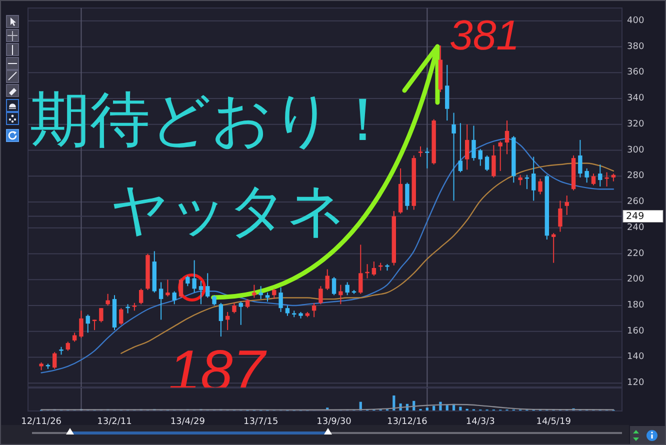 The image size is (666, 445). What do you see at coordinates (228, 210) in the screenshot?
I see `annotation: ヤッタネ` at bounding box center [228, 210].